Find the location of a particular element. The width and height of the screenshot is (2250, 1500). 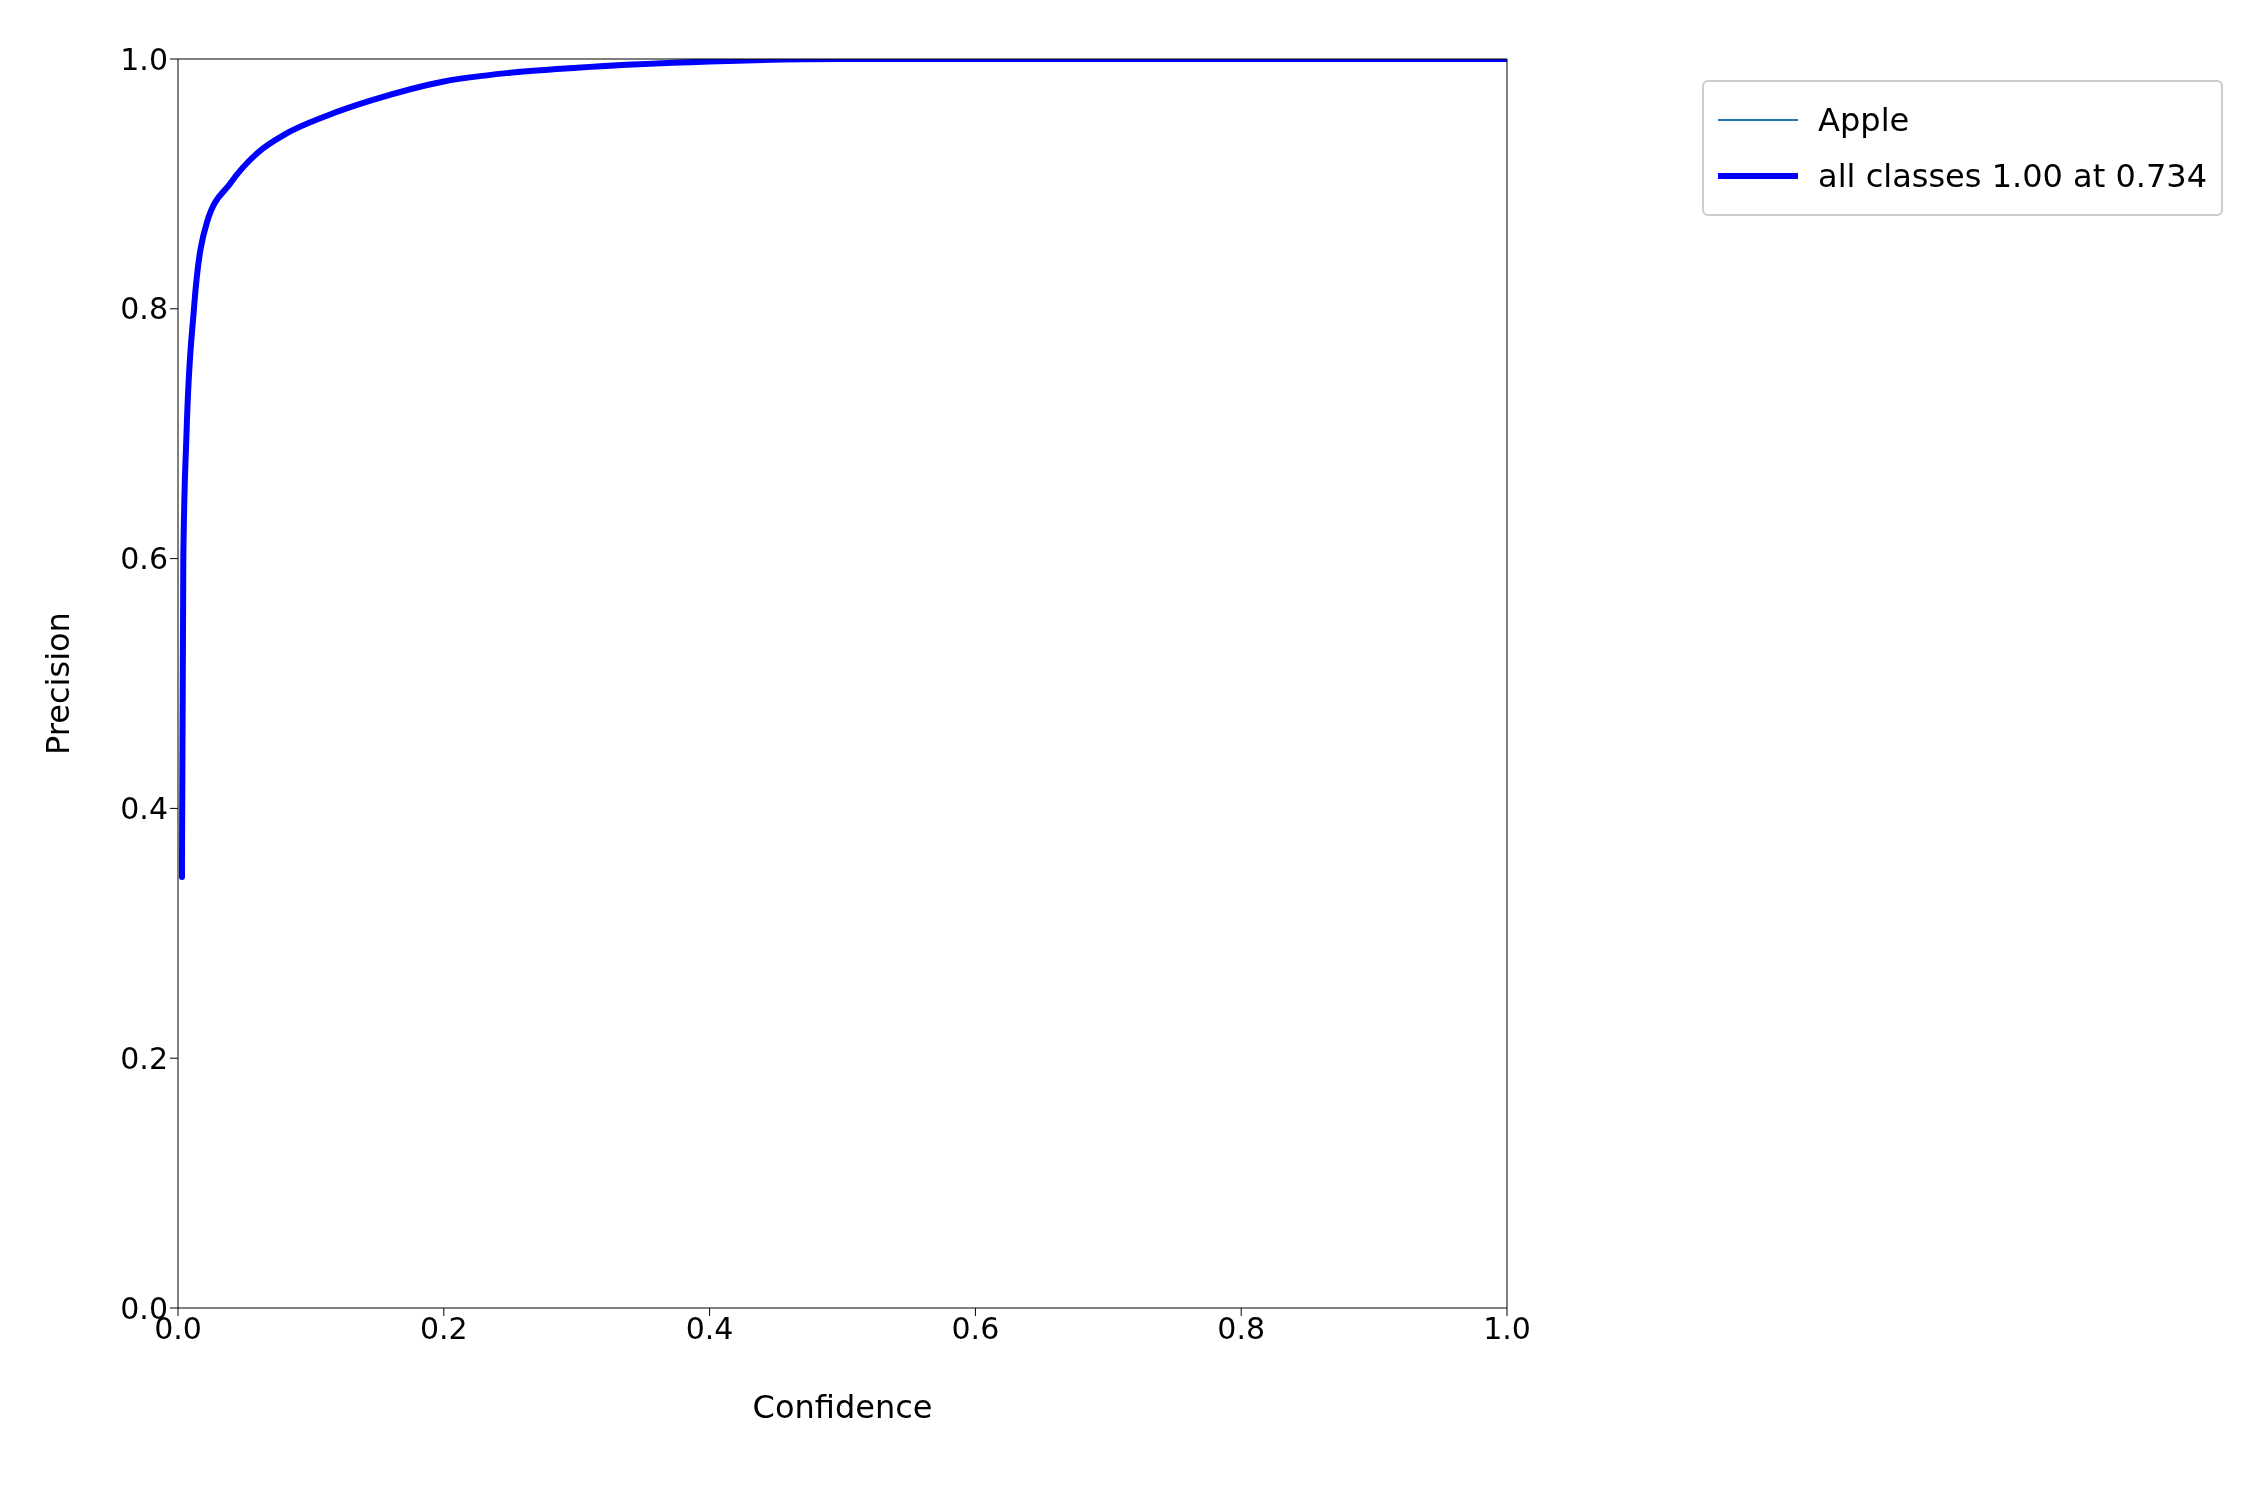

y-axis-title: Precision is located at coordinates (58, 683).